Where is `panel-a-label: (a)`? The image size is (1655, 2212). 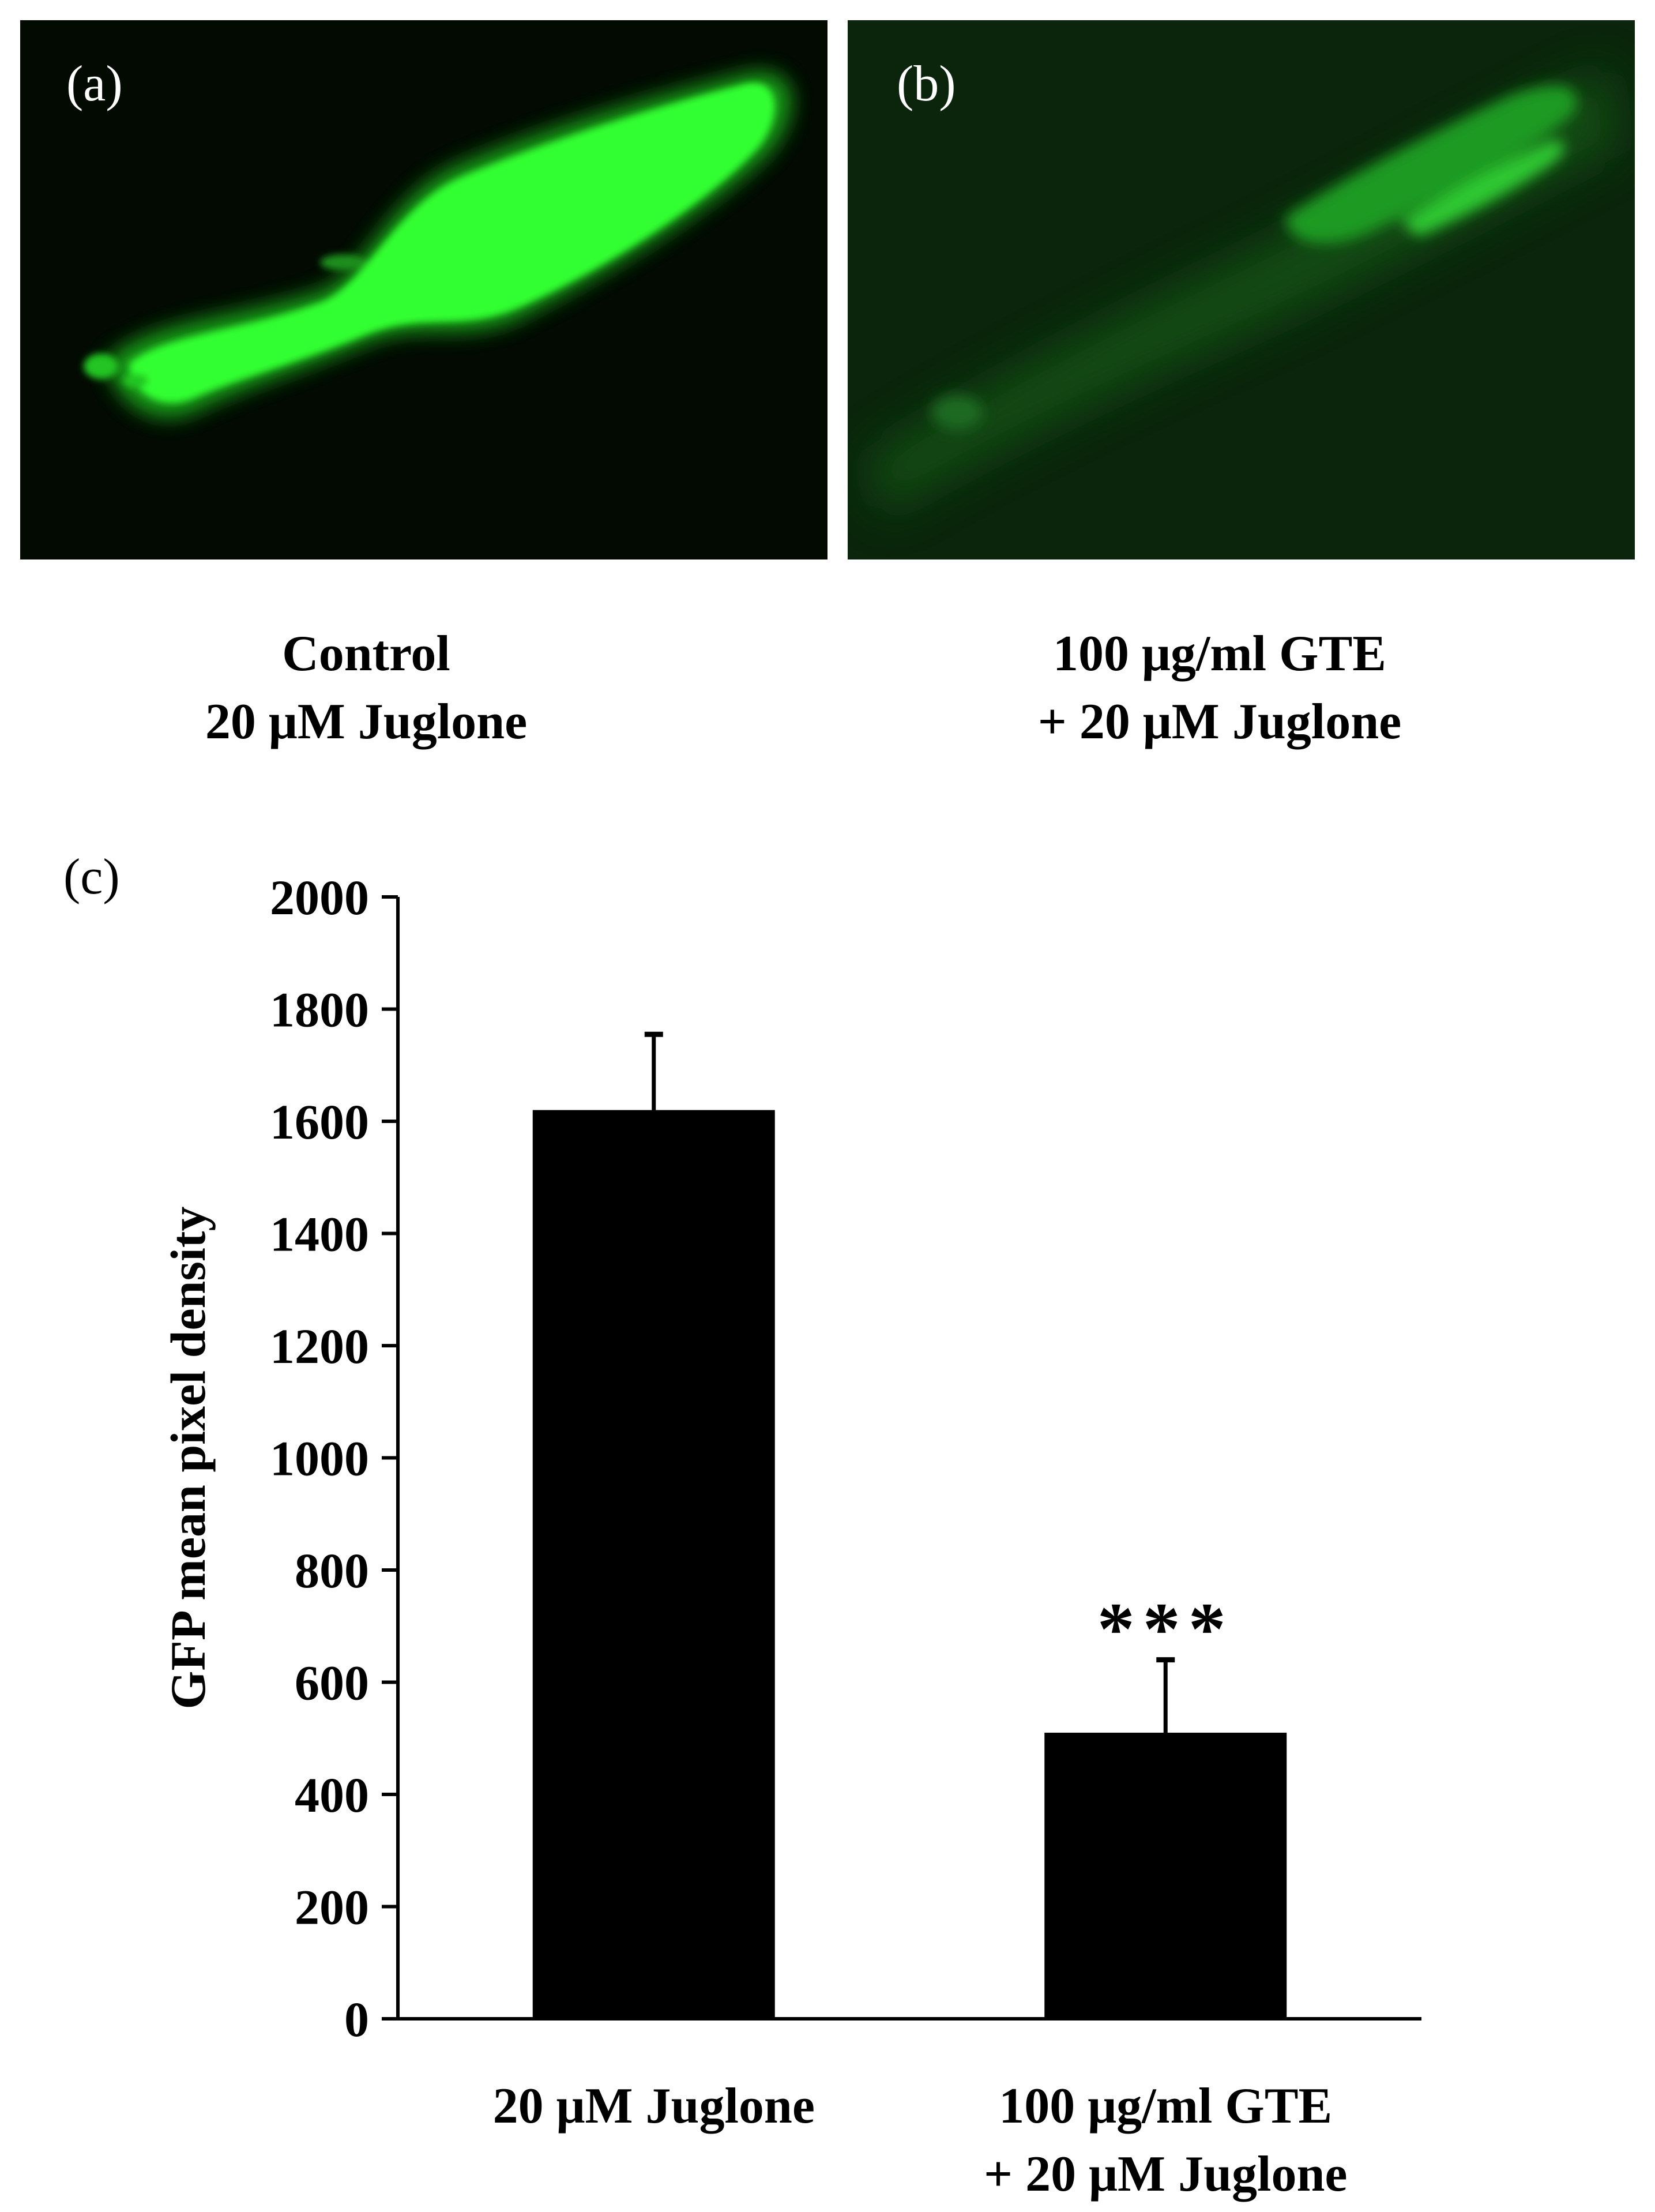
panel-a-label: (a) is located at coordinates (94, 84).